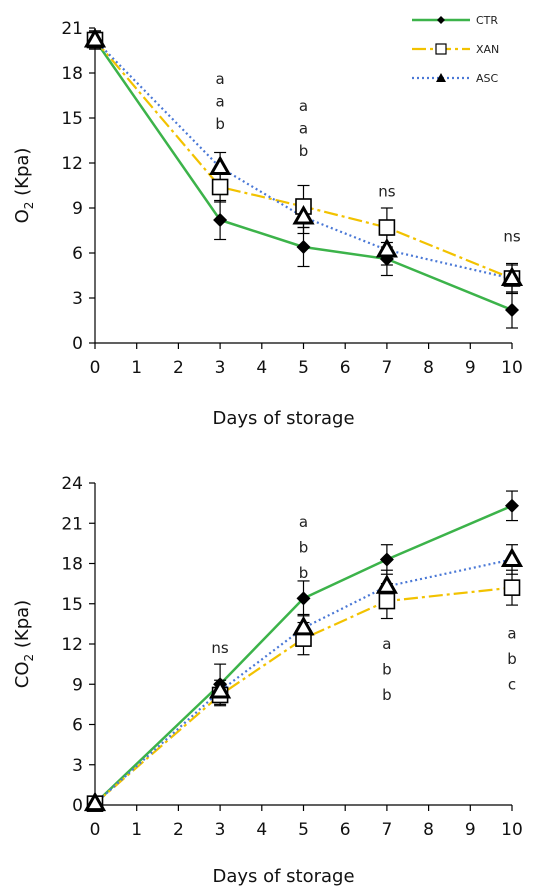  What do you see at coordinates (512, 684) in the screenshot?
I see `significance-label: c` at bounding box center [512, 684].